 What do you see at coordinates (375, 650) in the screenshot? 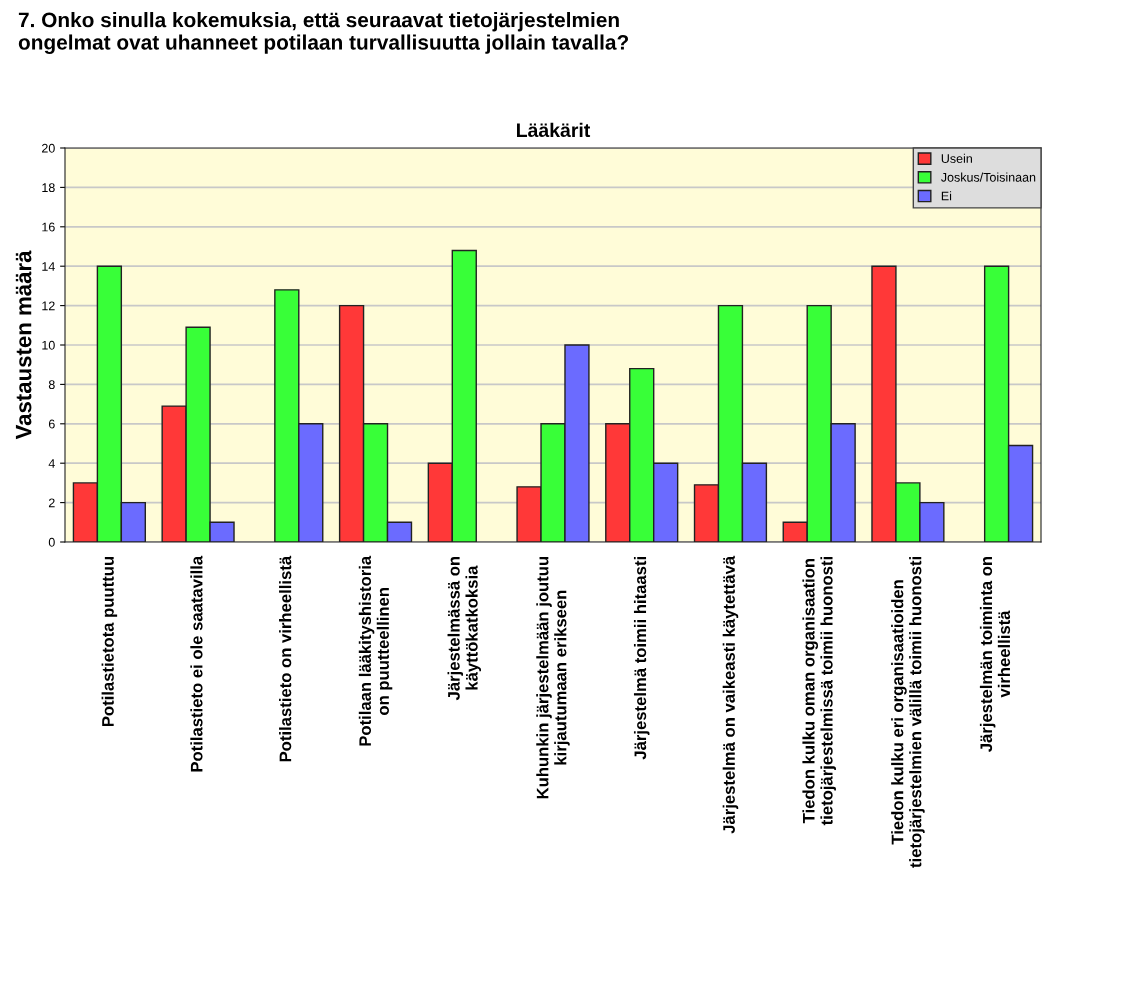
I see `x-tick-label: Potilaan lääkityshistoria on puutteellinen` at bounding box center [375, 650].